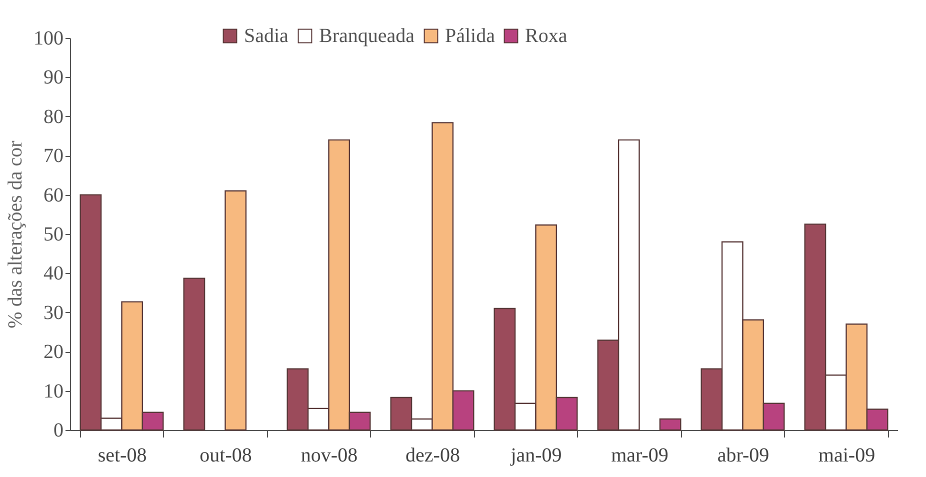 This screenshot has width=926, height=477. Describe the element at coordinates (54, 235) in the screenshot. I see `y-tick-label: 50` at that location.